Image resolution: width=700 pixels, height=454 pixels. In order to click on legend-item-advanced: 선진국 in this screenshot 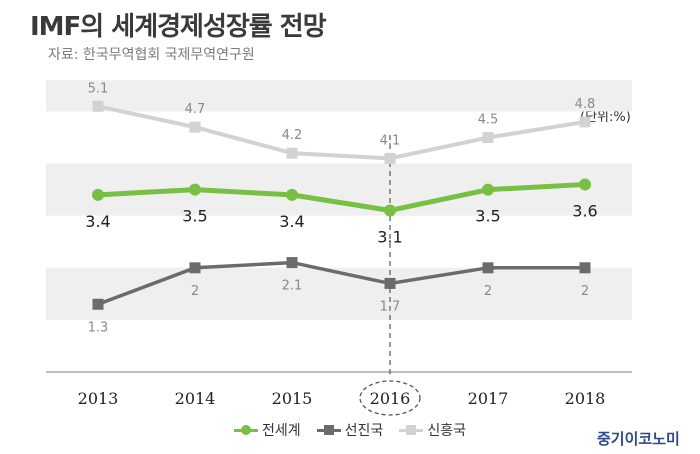, I will do `click(350, 430)`.